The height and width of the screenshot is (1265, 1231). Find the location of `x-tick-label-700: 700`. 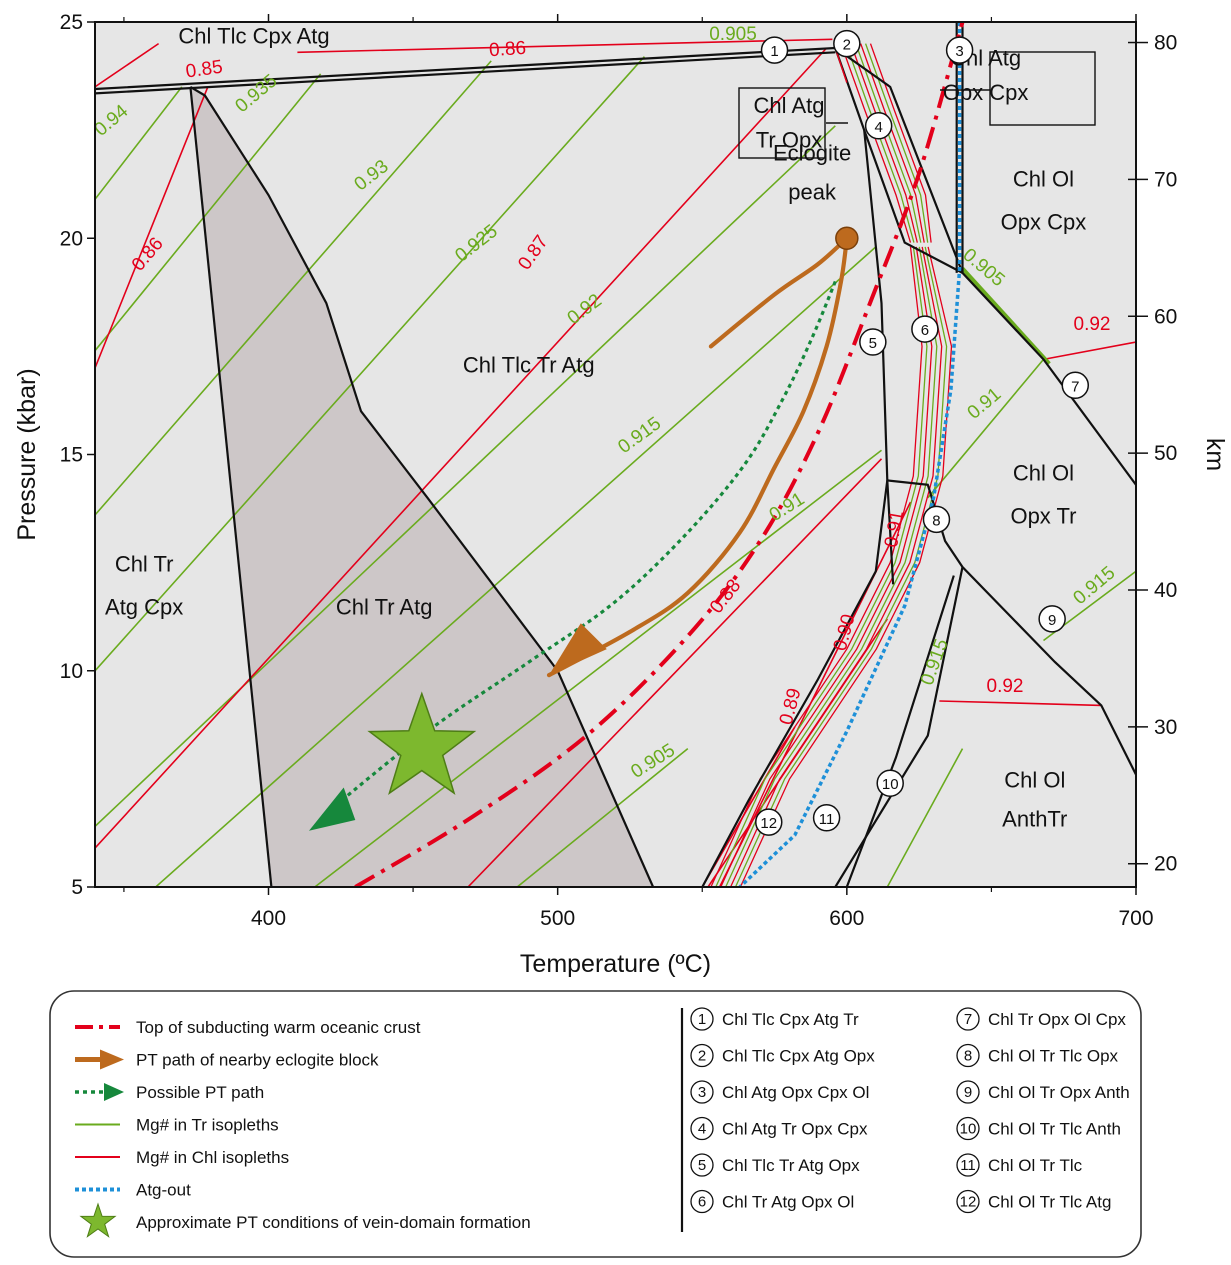

x-tick-label-700: 700 is located at coordinates (1135, 918).